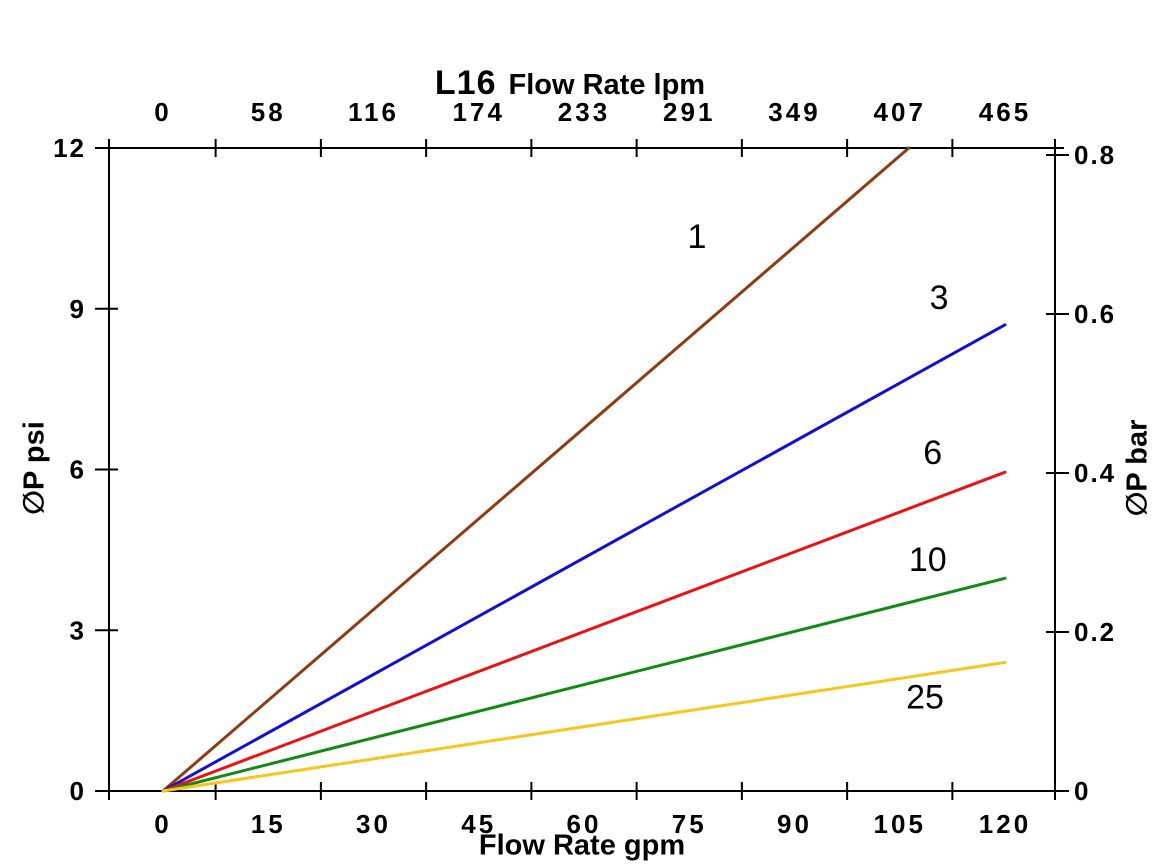 This screenshot has height=866, width=1170. What do you see at coordinates (478, 824) in the screenshot?
I see `bottom-axis-tick-label: 45` at bounding box center [478, 824].